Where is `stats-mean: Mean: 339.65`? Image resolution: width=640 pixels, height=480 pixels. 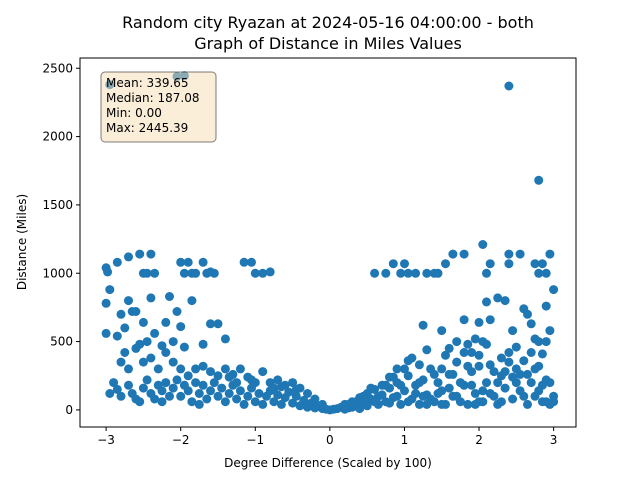
stats-mean: Mean: 339.65 is located at coordinates (147, 83).